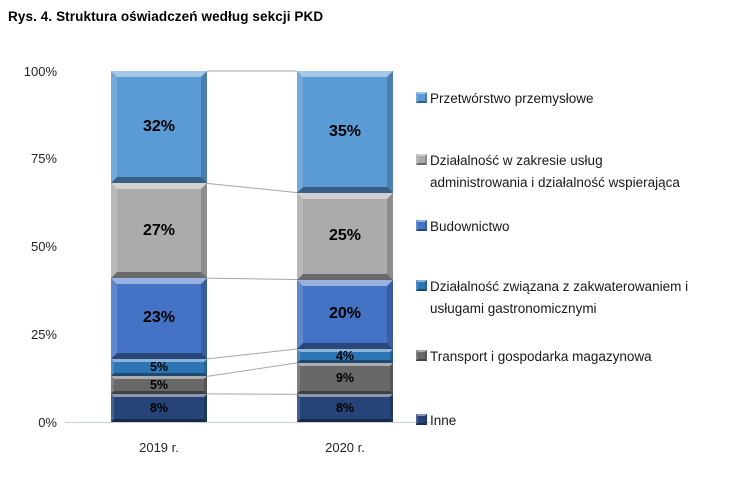 This screenshot has width=731, height=479. I want to click on segment-value-label: 20%, so click(345, 314).